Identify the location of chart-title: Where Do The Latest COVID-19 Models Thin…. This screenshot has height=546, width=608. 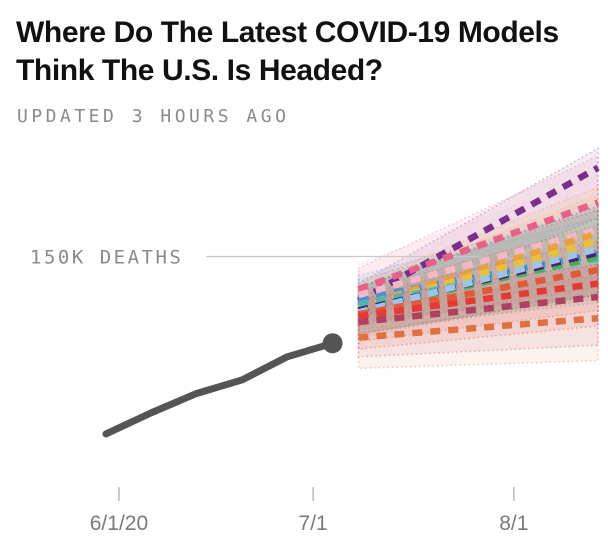
(287, 51).